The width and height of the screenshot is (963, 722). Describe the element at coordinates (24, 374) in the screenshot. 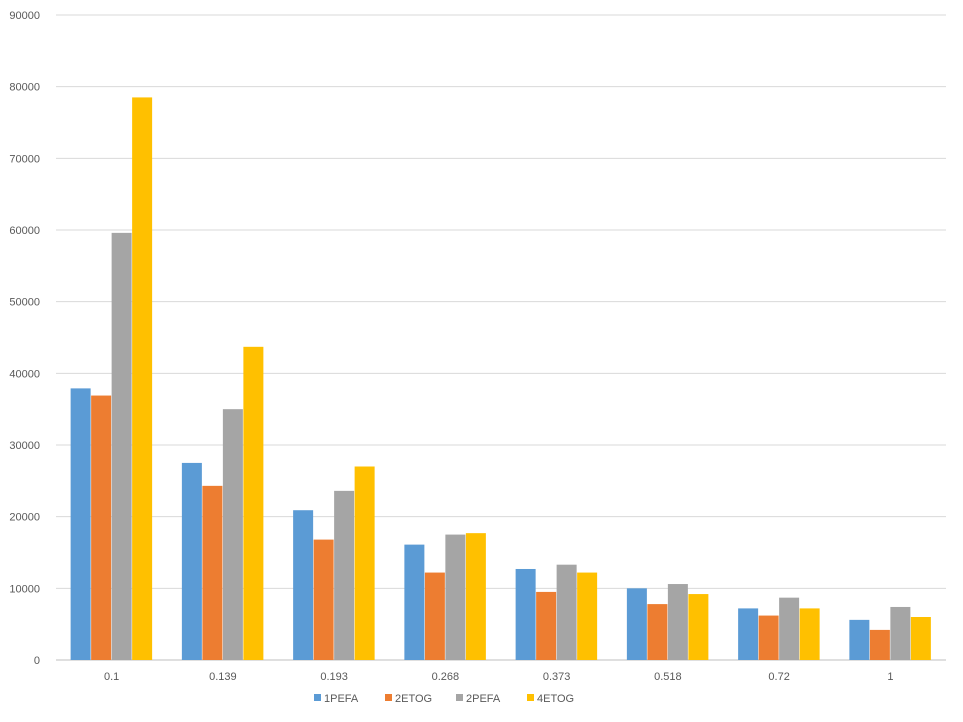

I see `y-tick-label: 40000` at that location.